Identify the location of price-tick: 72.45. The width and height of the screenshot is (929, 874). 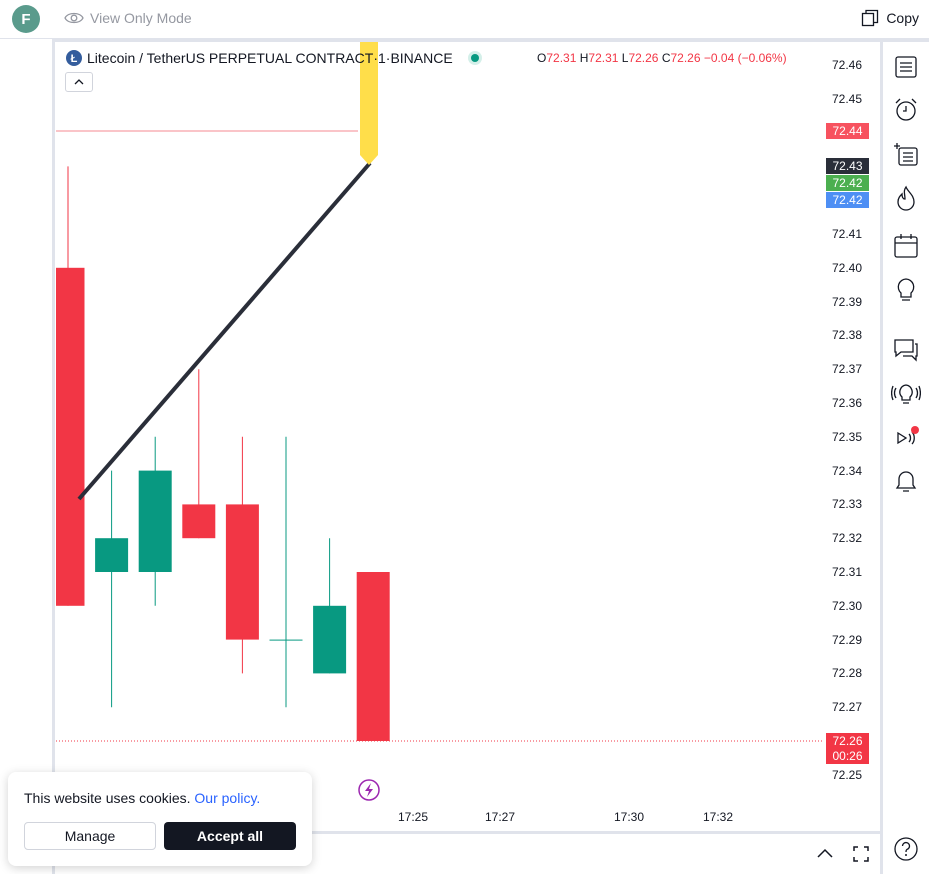
(847, 98).